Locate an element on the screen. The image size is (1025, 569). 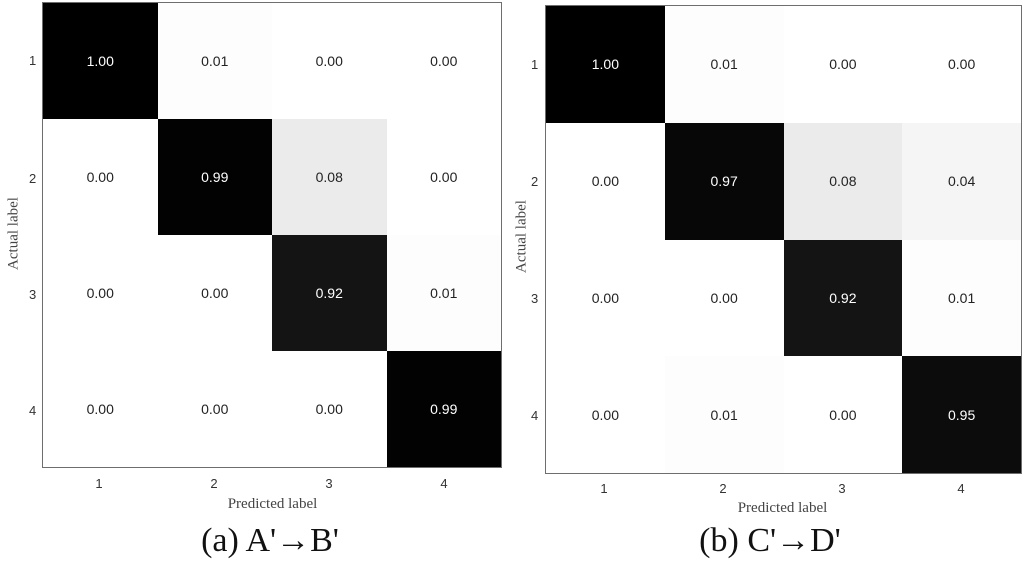
figure-caption: (a) A'→B' is located at coordinates (270, 540).